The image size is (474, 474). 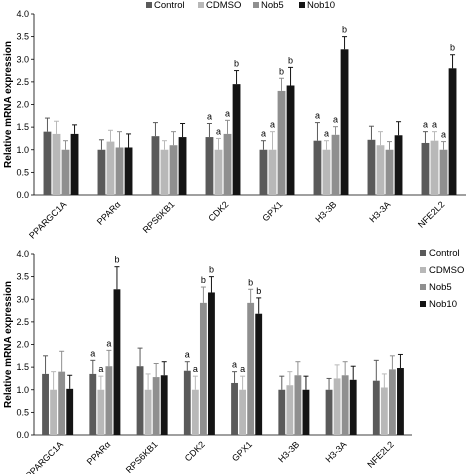 What do you see at coordinates (22, 82) in the screenshot?
I see `y-tick-label: 2.5` at bounding box center [22, 82].